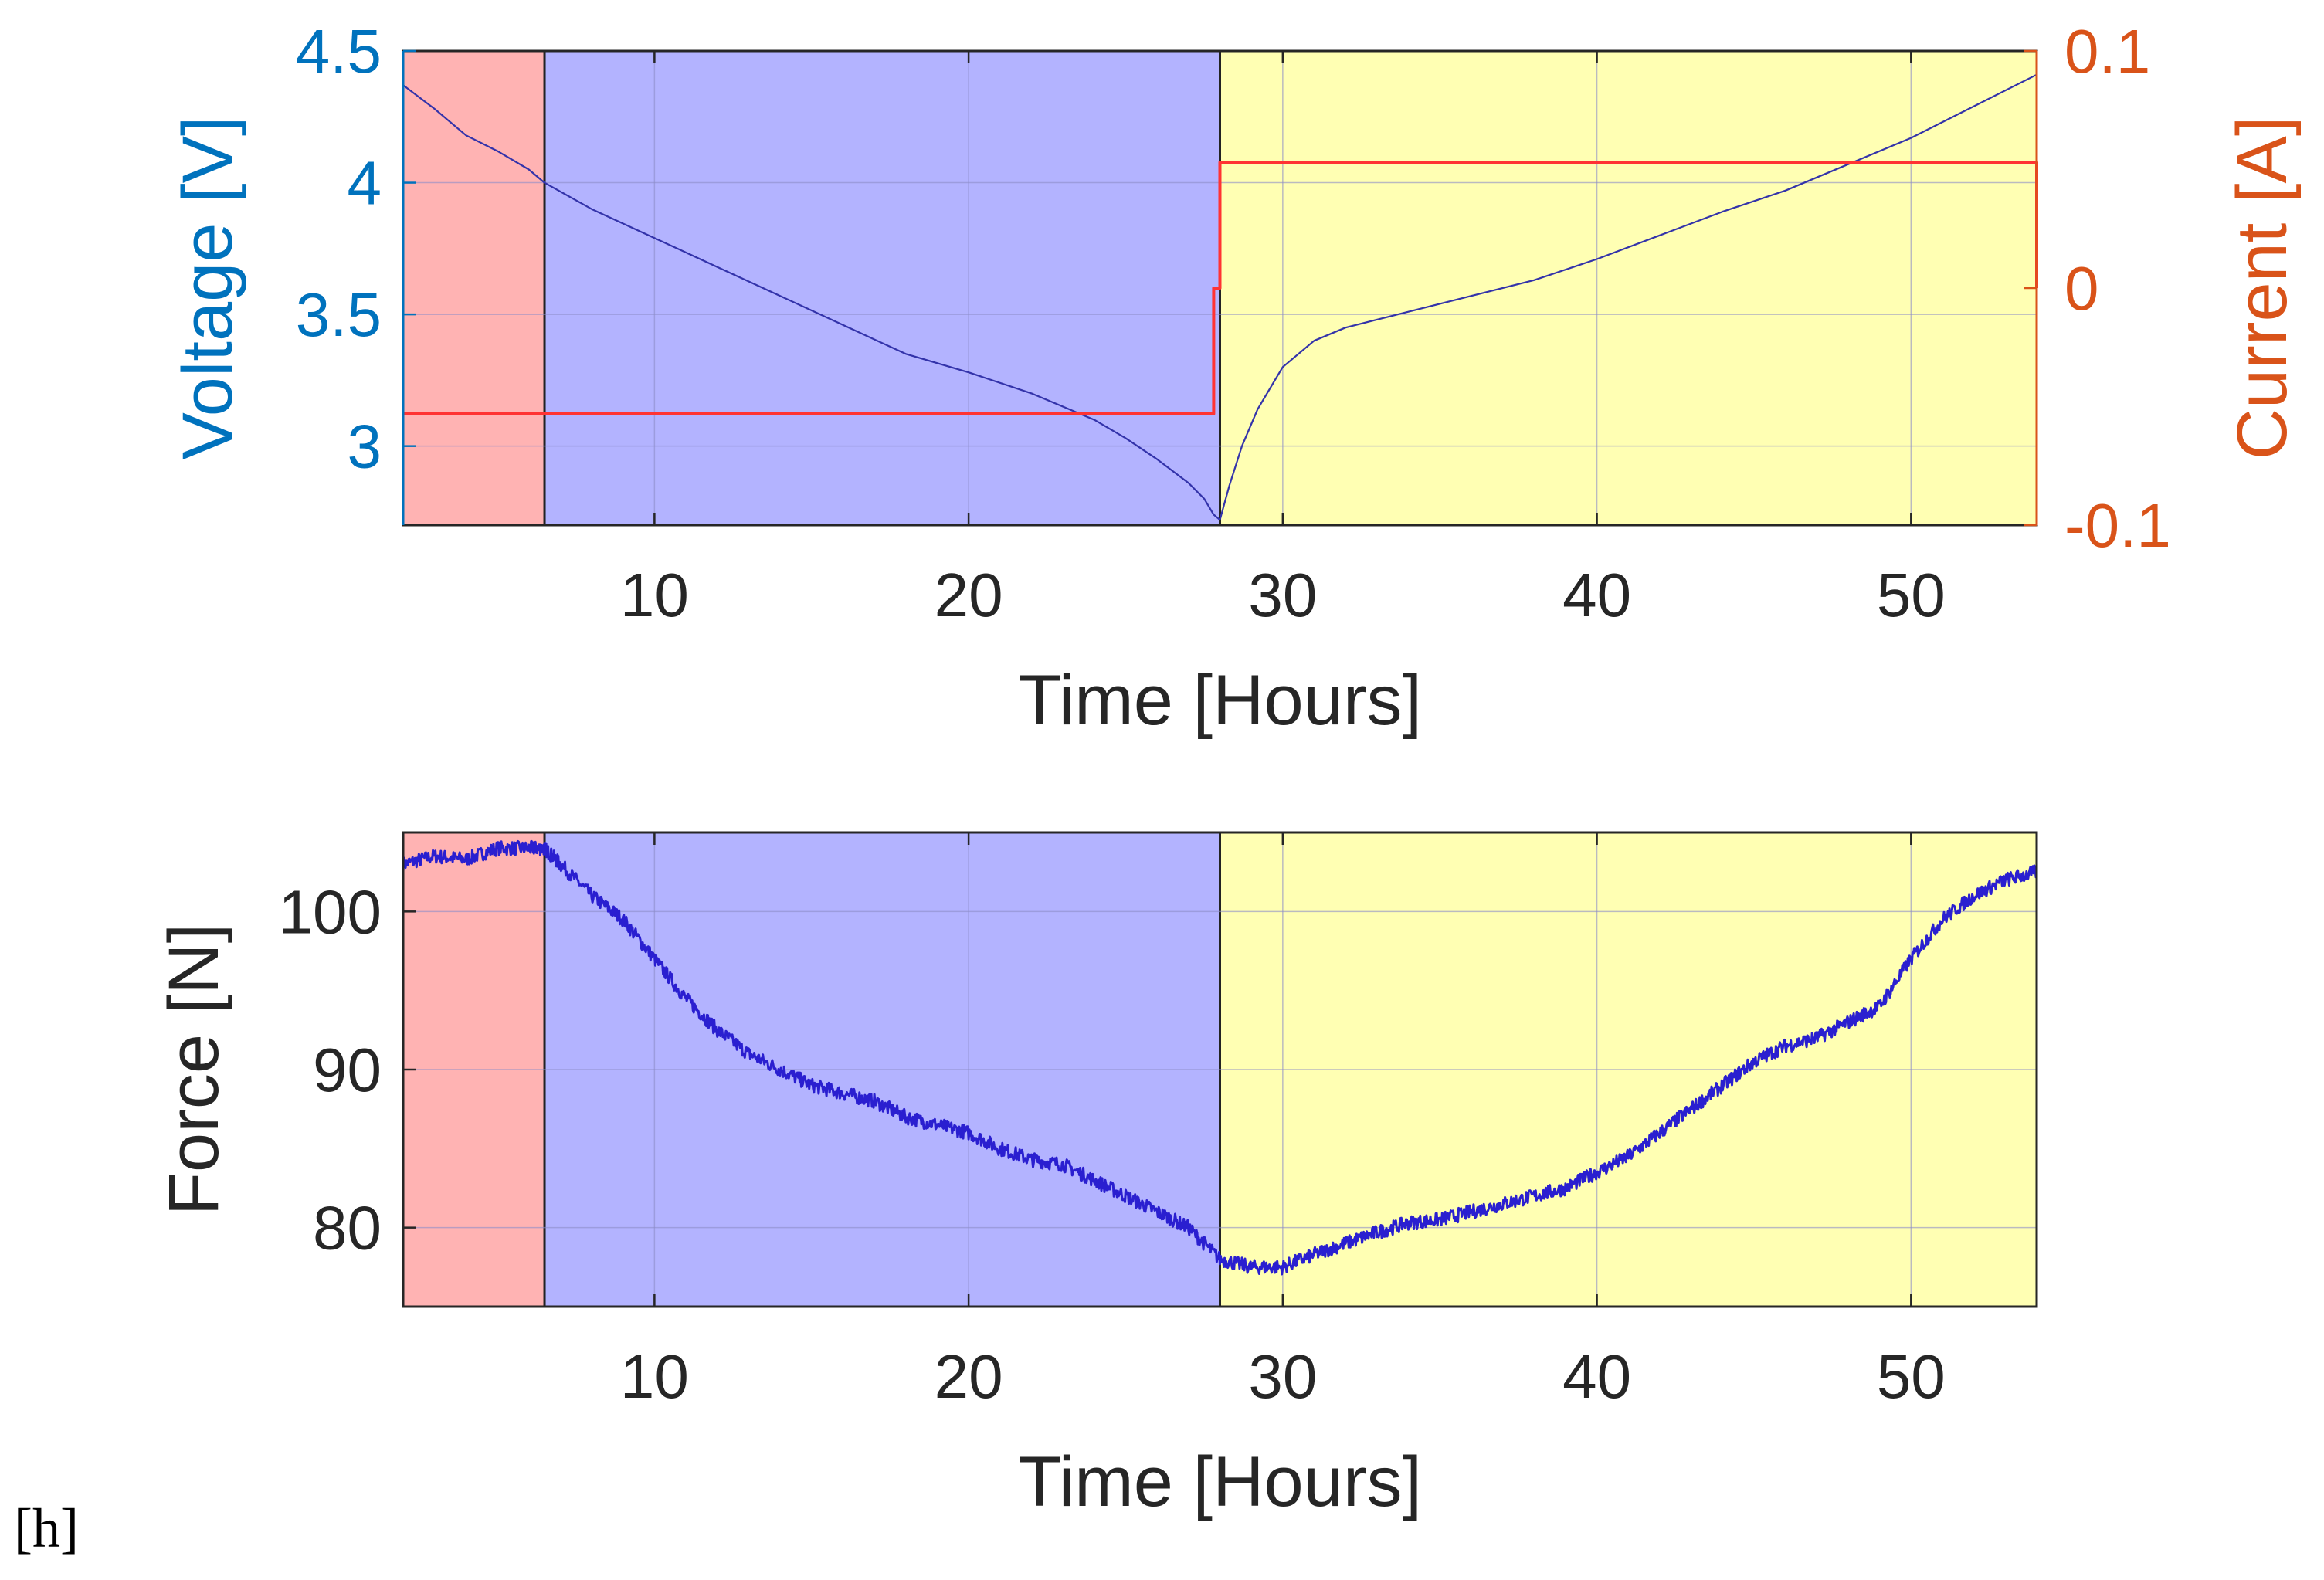 The image size is (2324, 1580). What do you see at coordinates (339, 314) in the screenshot?
I see `y-tick-label-1: 3.5` at bounding box center [339, 314].